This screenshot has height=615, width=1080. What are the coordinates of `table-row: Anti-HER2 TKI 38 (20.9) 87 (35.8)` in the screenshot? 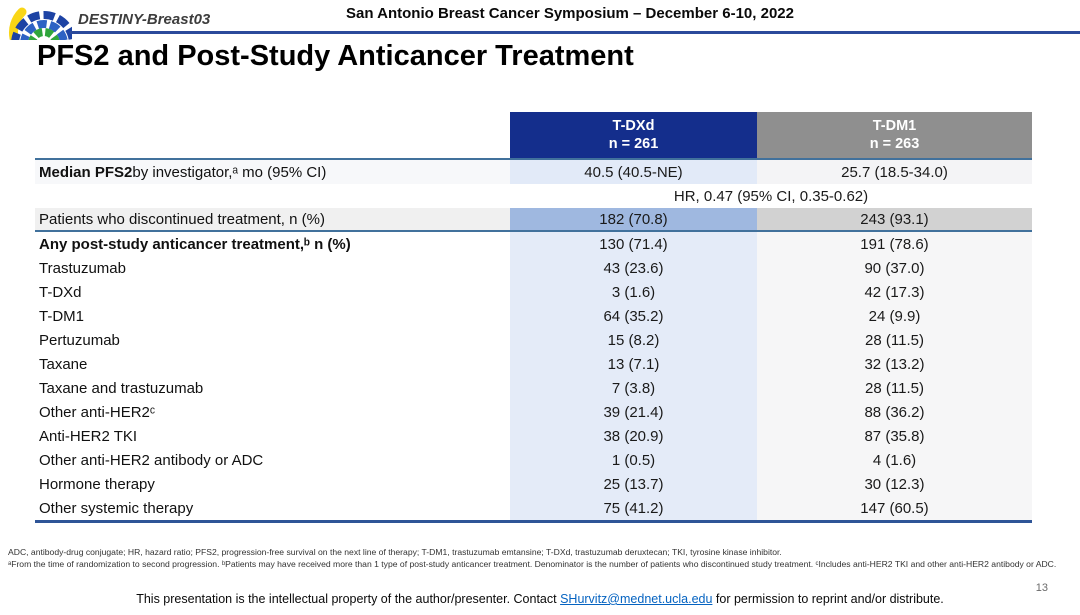 It's located at (533, 436).